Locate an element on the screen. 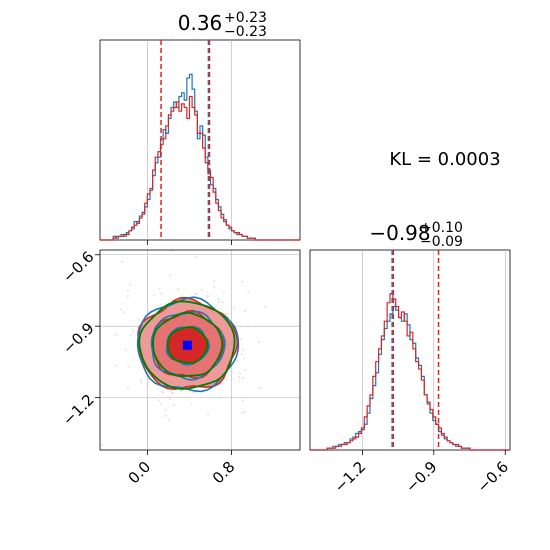 Image resolution: width=550 pixels, height=550 pixels. title-sup: +0.23 is located at coordinates (245, 18).